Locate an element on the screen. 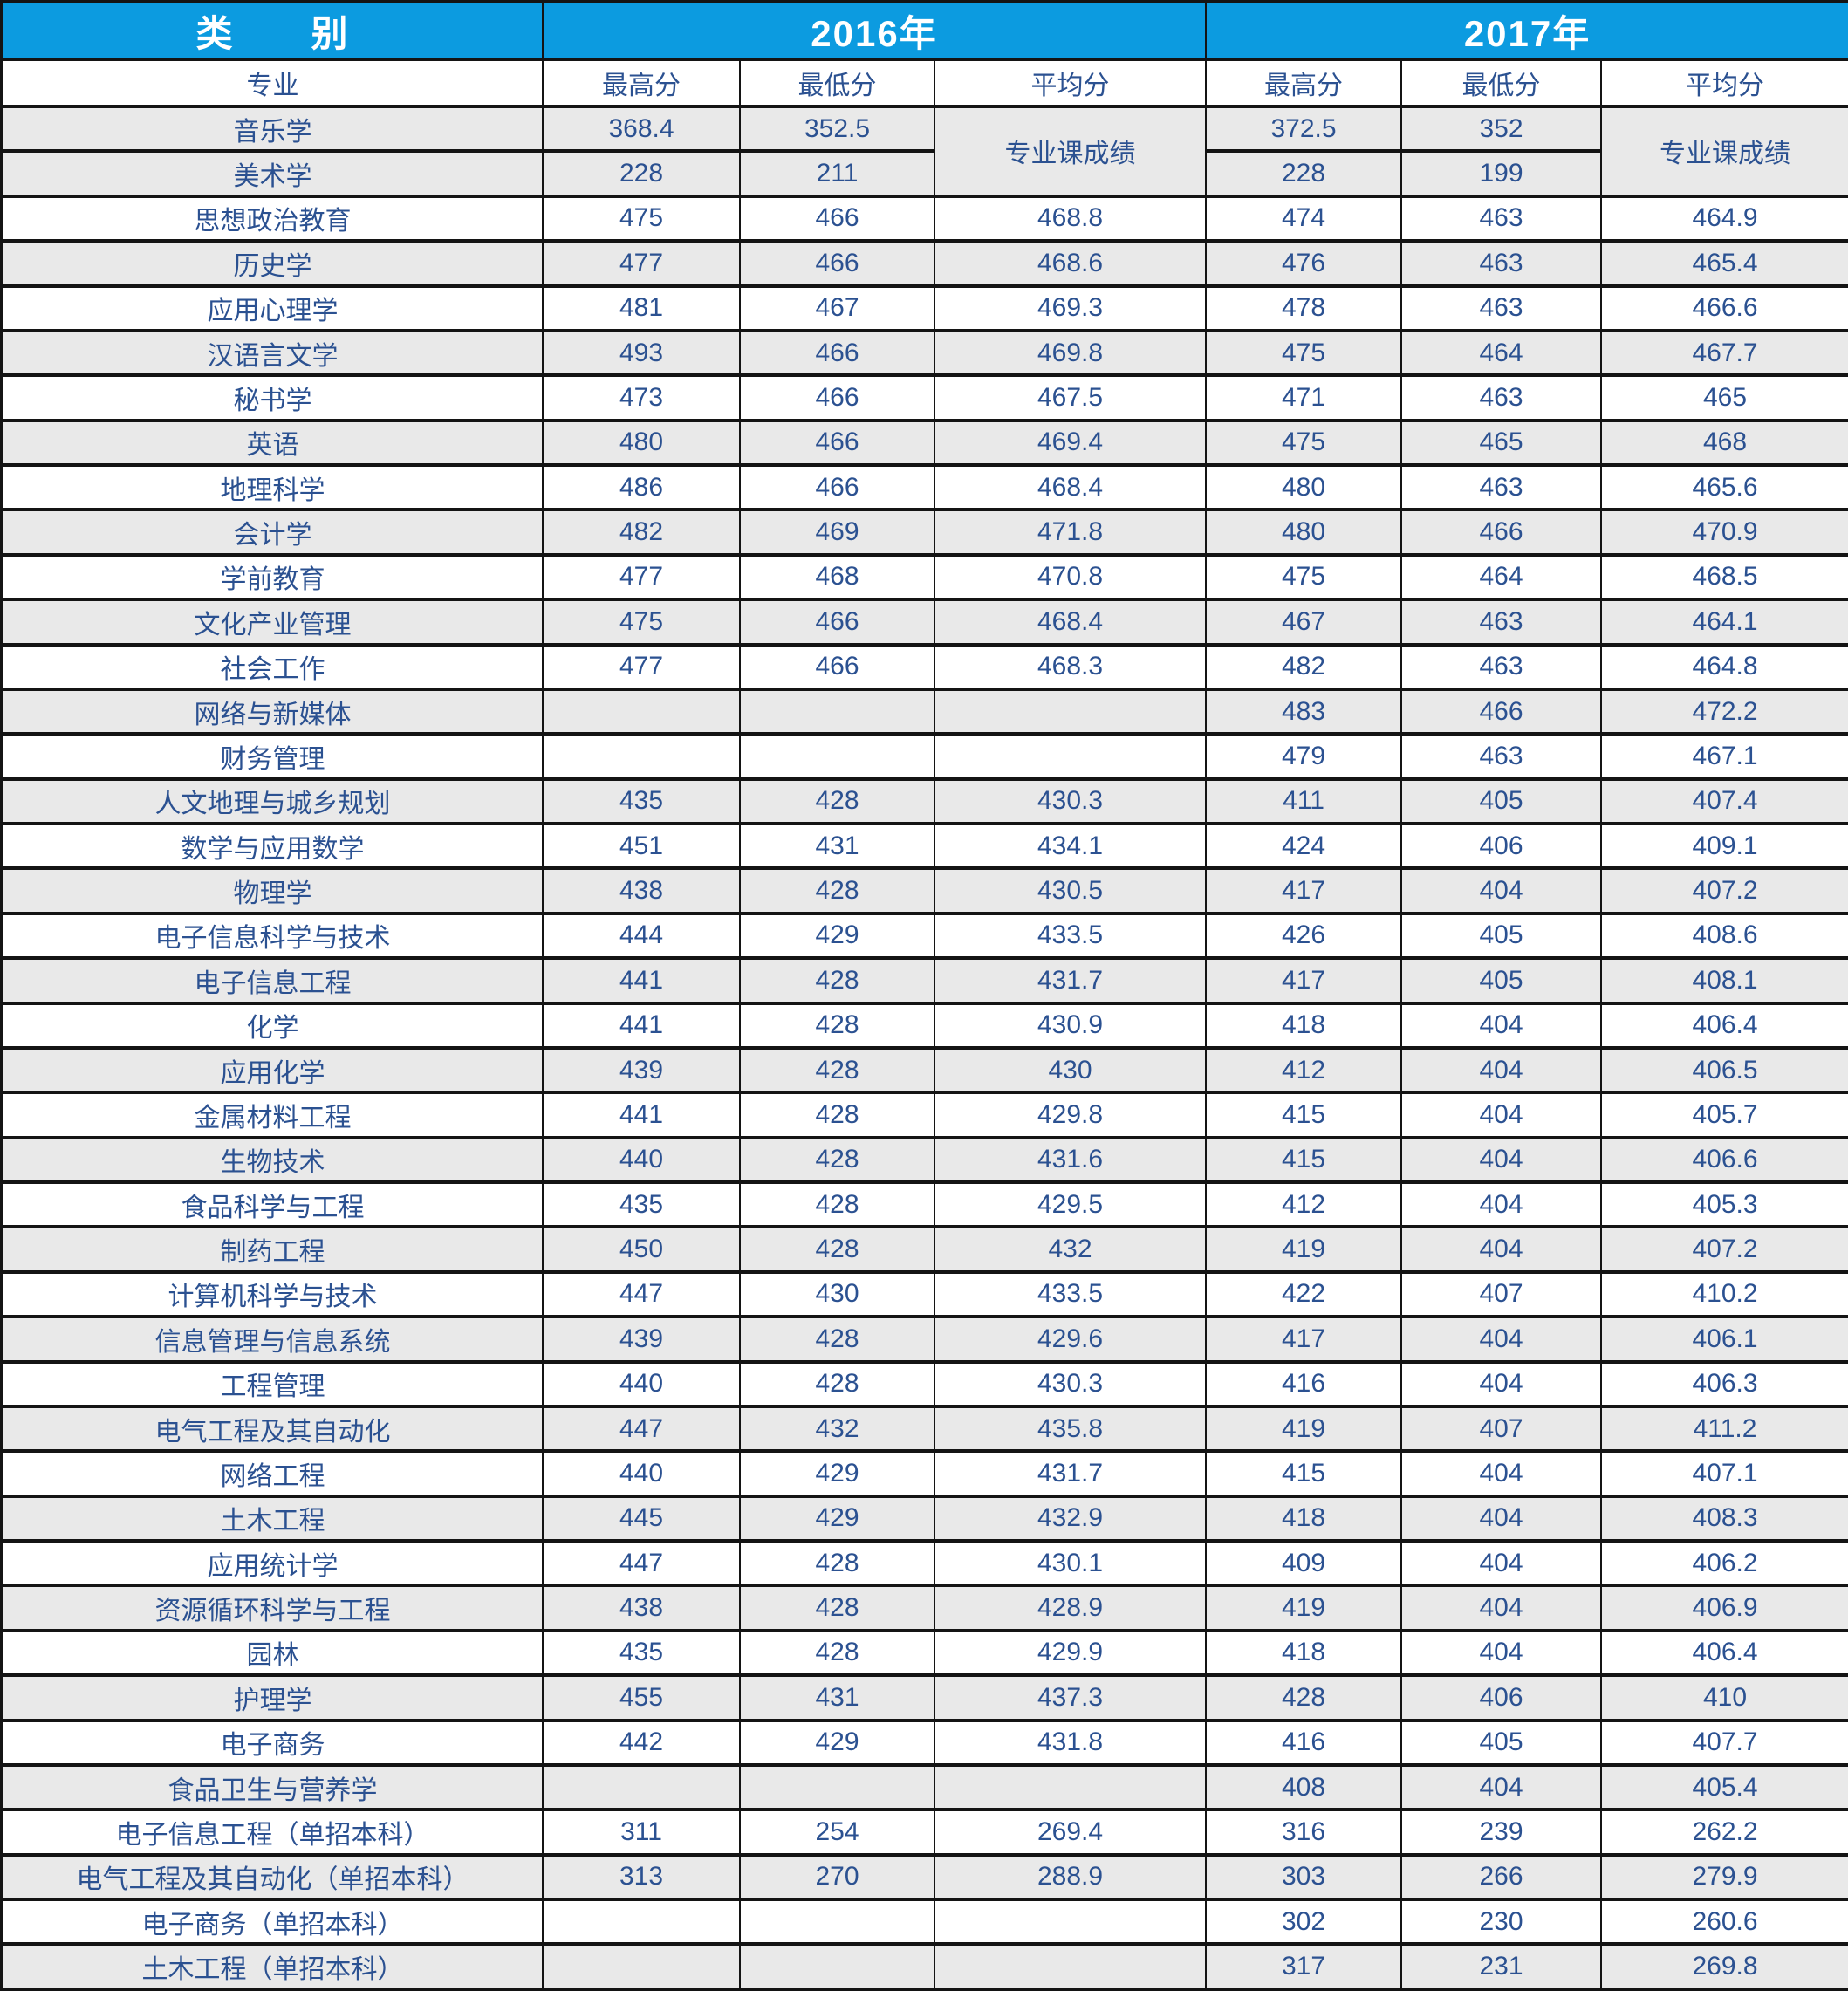 This screenshot has height=1991, width=1848. score-cell: 441 is located at coordinates (641, 1025).